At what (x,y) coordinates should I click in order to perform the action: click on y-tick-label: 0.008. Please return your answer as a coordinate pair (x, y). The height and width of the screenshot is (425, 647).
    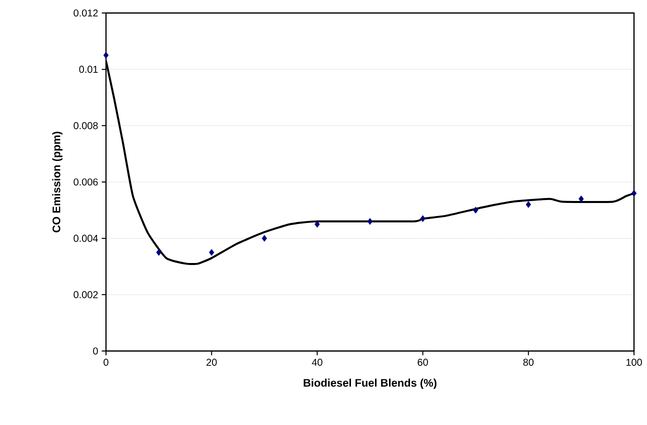
    Looking at the image, I should click on (86, 126).